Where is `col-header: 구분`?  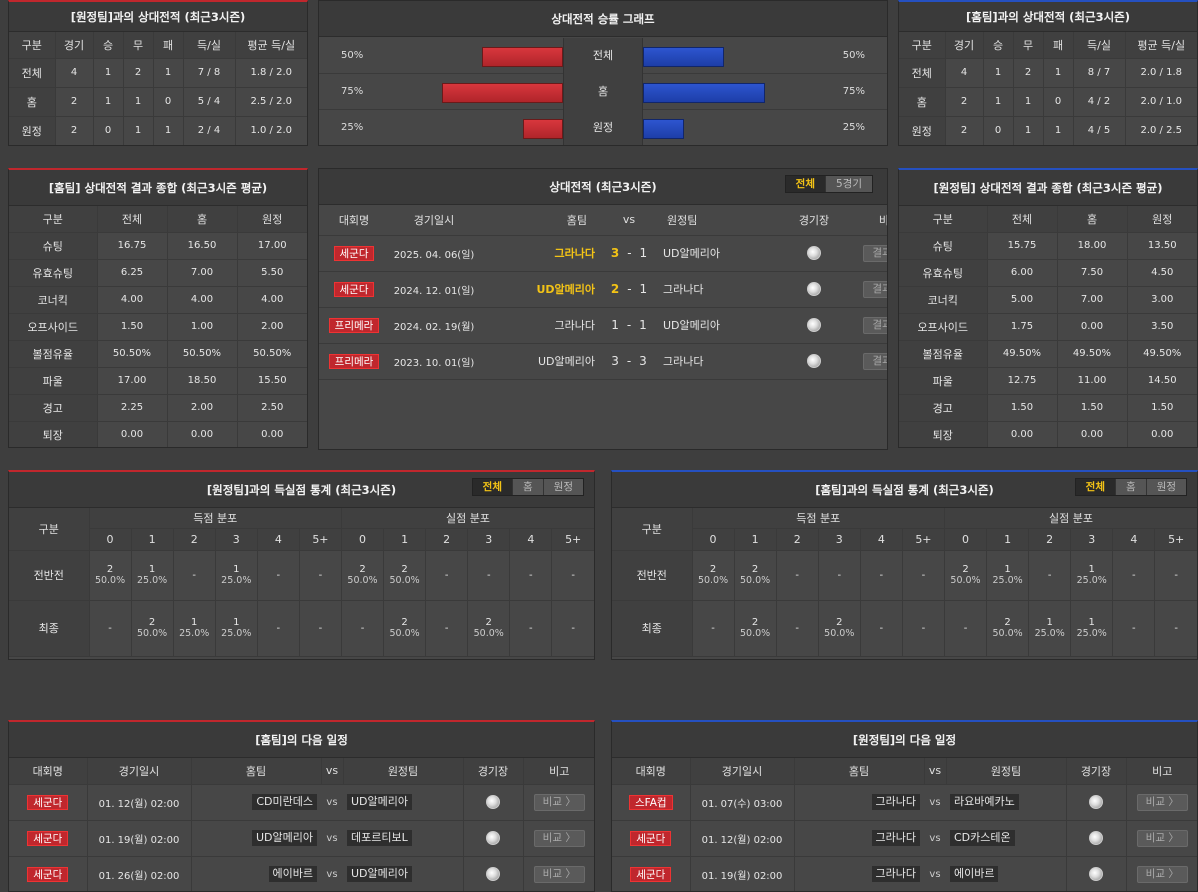
col-header: 구분 is located at coordinates (922, 45).